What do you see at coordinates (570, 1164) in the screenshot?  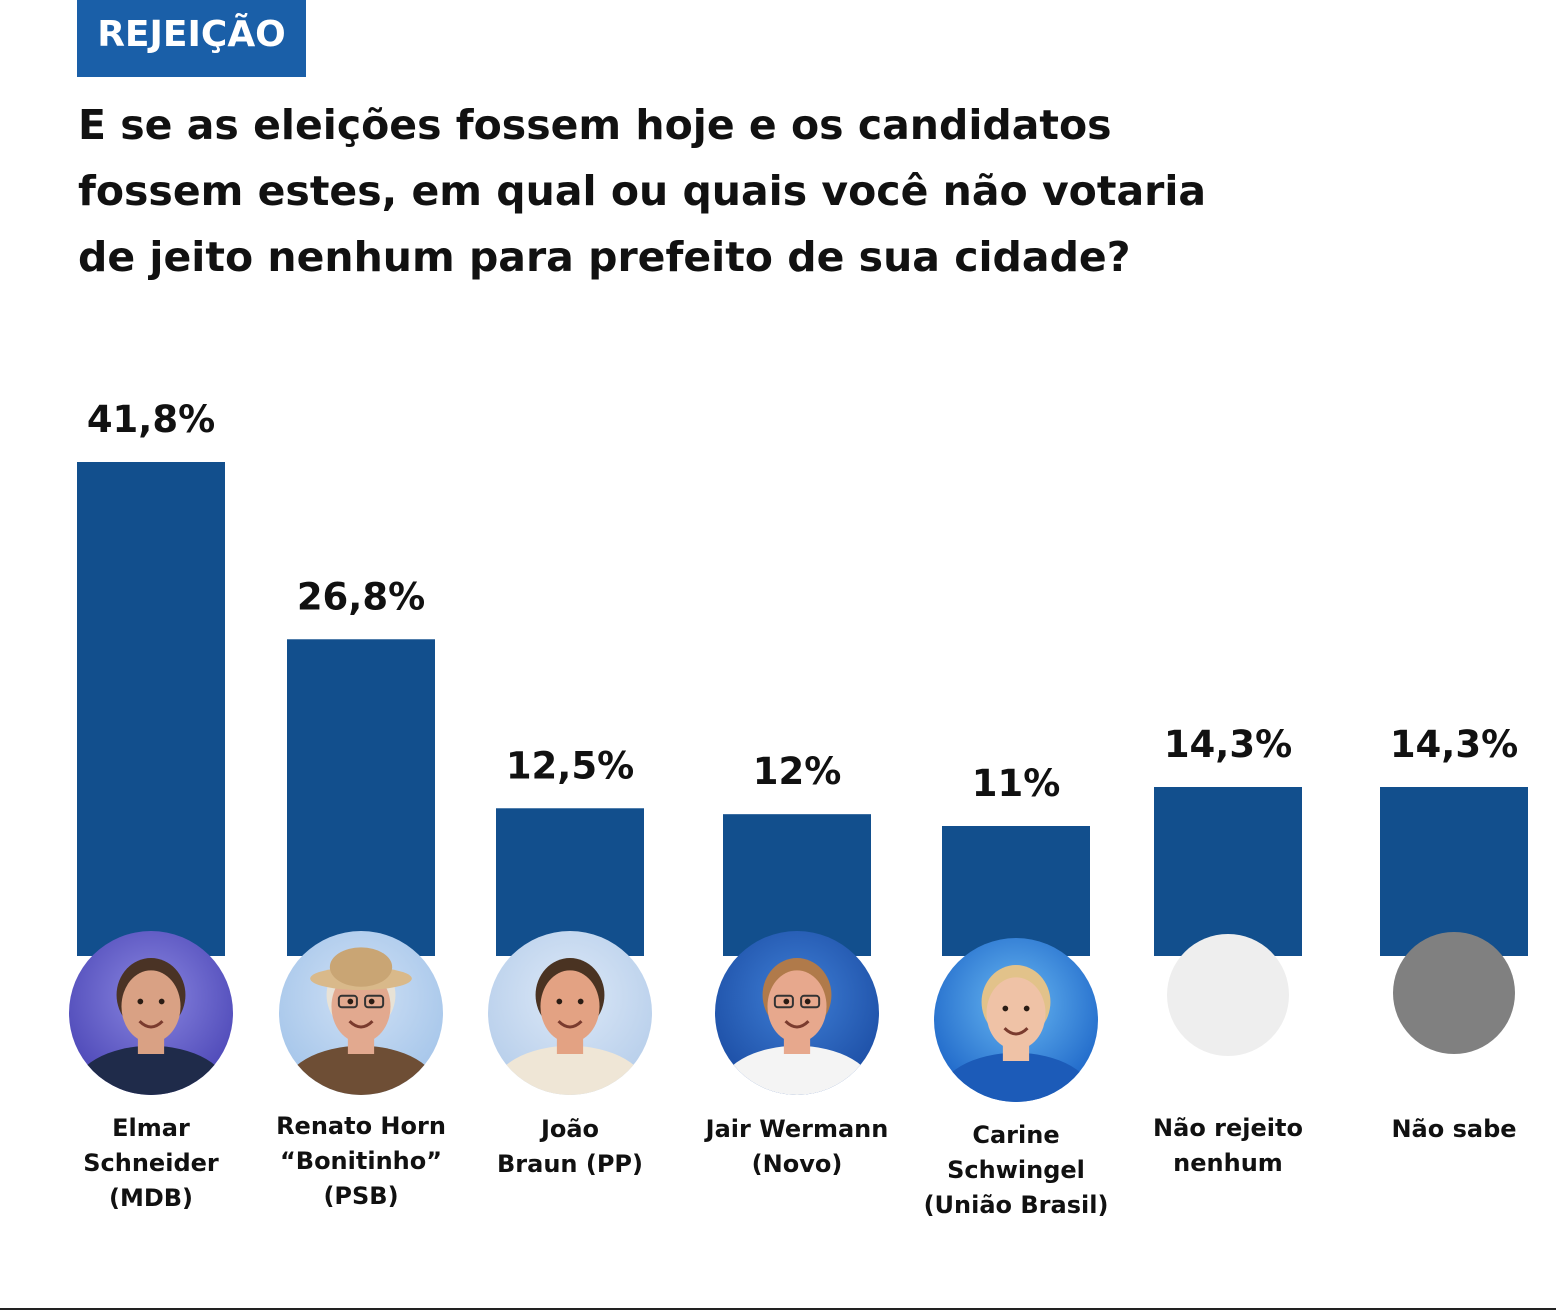 I see `category-label-2-line-1: Braun (PP)` at bounding box center [570, 1164].